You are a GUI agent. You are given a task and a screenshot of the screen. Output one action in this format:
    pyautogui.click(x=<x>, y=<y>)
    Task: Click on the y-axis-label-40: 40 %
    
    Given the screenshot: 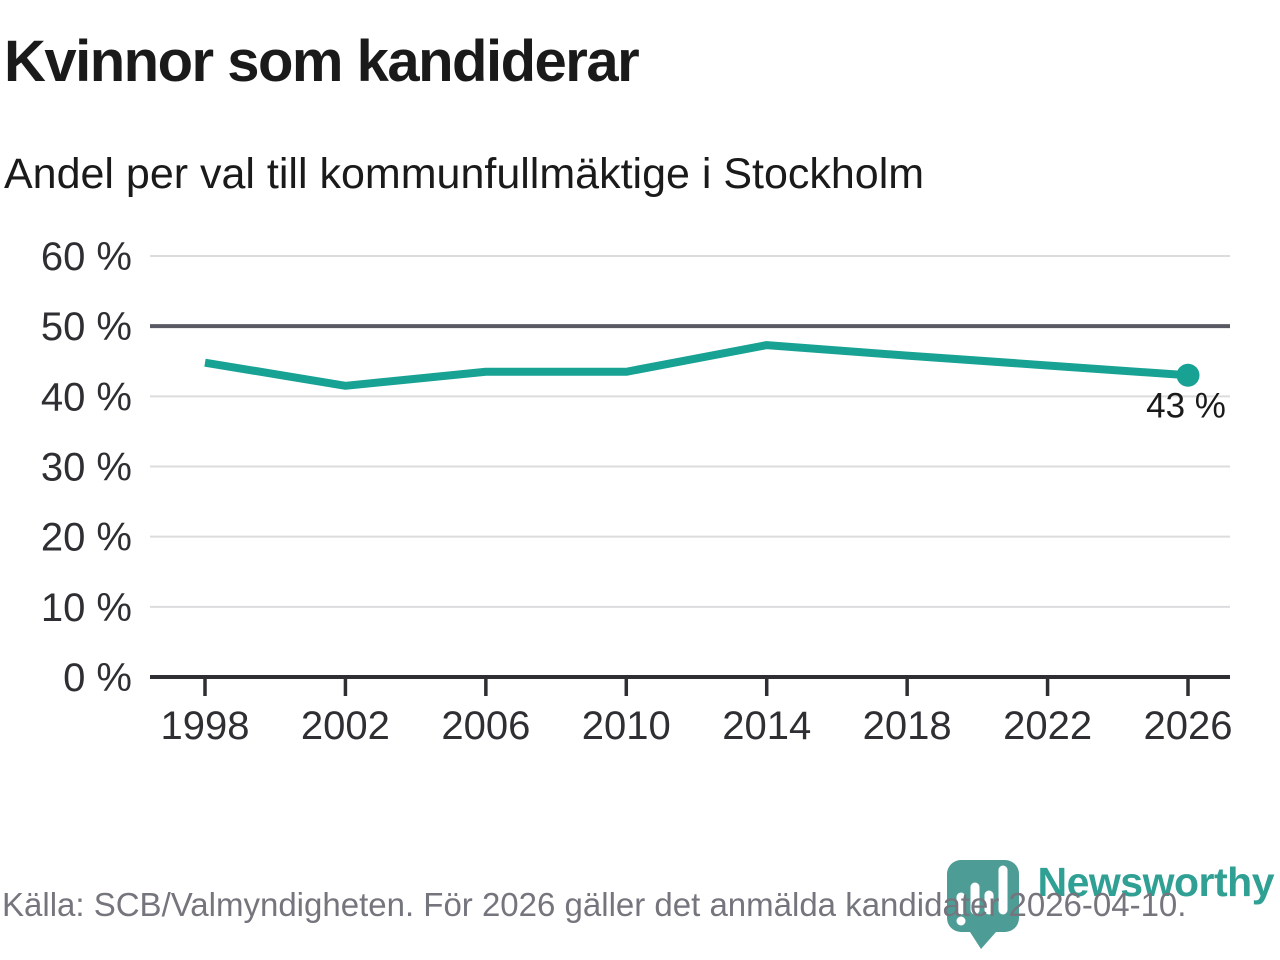 What is the action you would take?
    pyautogui.click(x=86, y=397)
    